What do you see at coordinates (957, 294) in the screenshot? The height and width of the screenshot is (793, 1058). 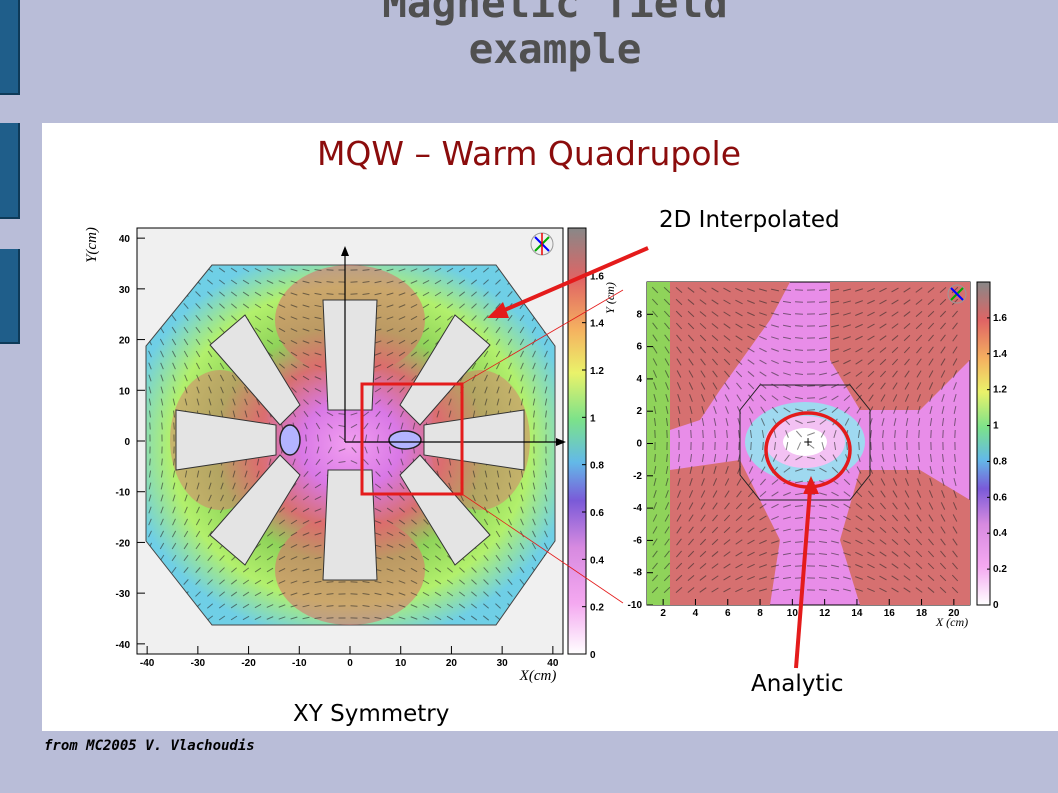 I see `orientation-icon-zoom` at bounding box center [957, 294].